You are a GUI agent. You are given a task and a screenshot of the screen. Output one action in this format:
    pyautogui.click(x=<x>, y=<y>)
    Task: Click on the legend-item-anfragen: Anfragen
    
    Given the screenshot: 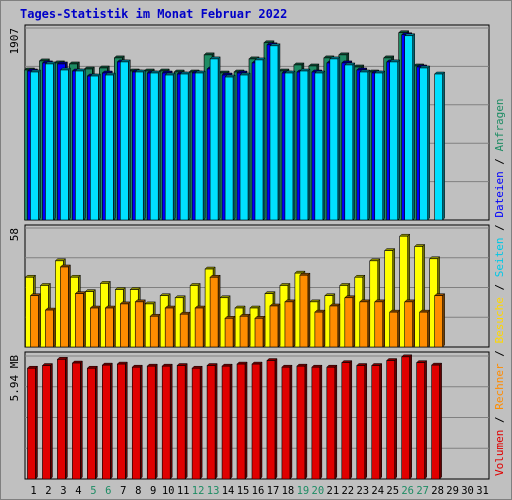 What is the action you would take?
    pyautogui.click(x=499, y=124)
    